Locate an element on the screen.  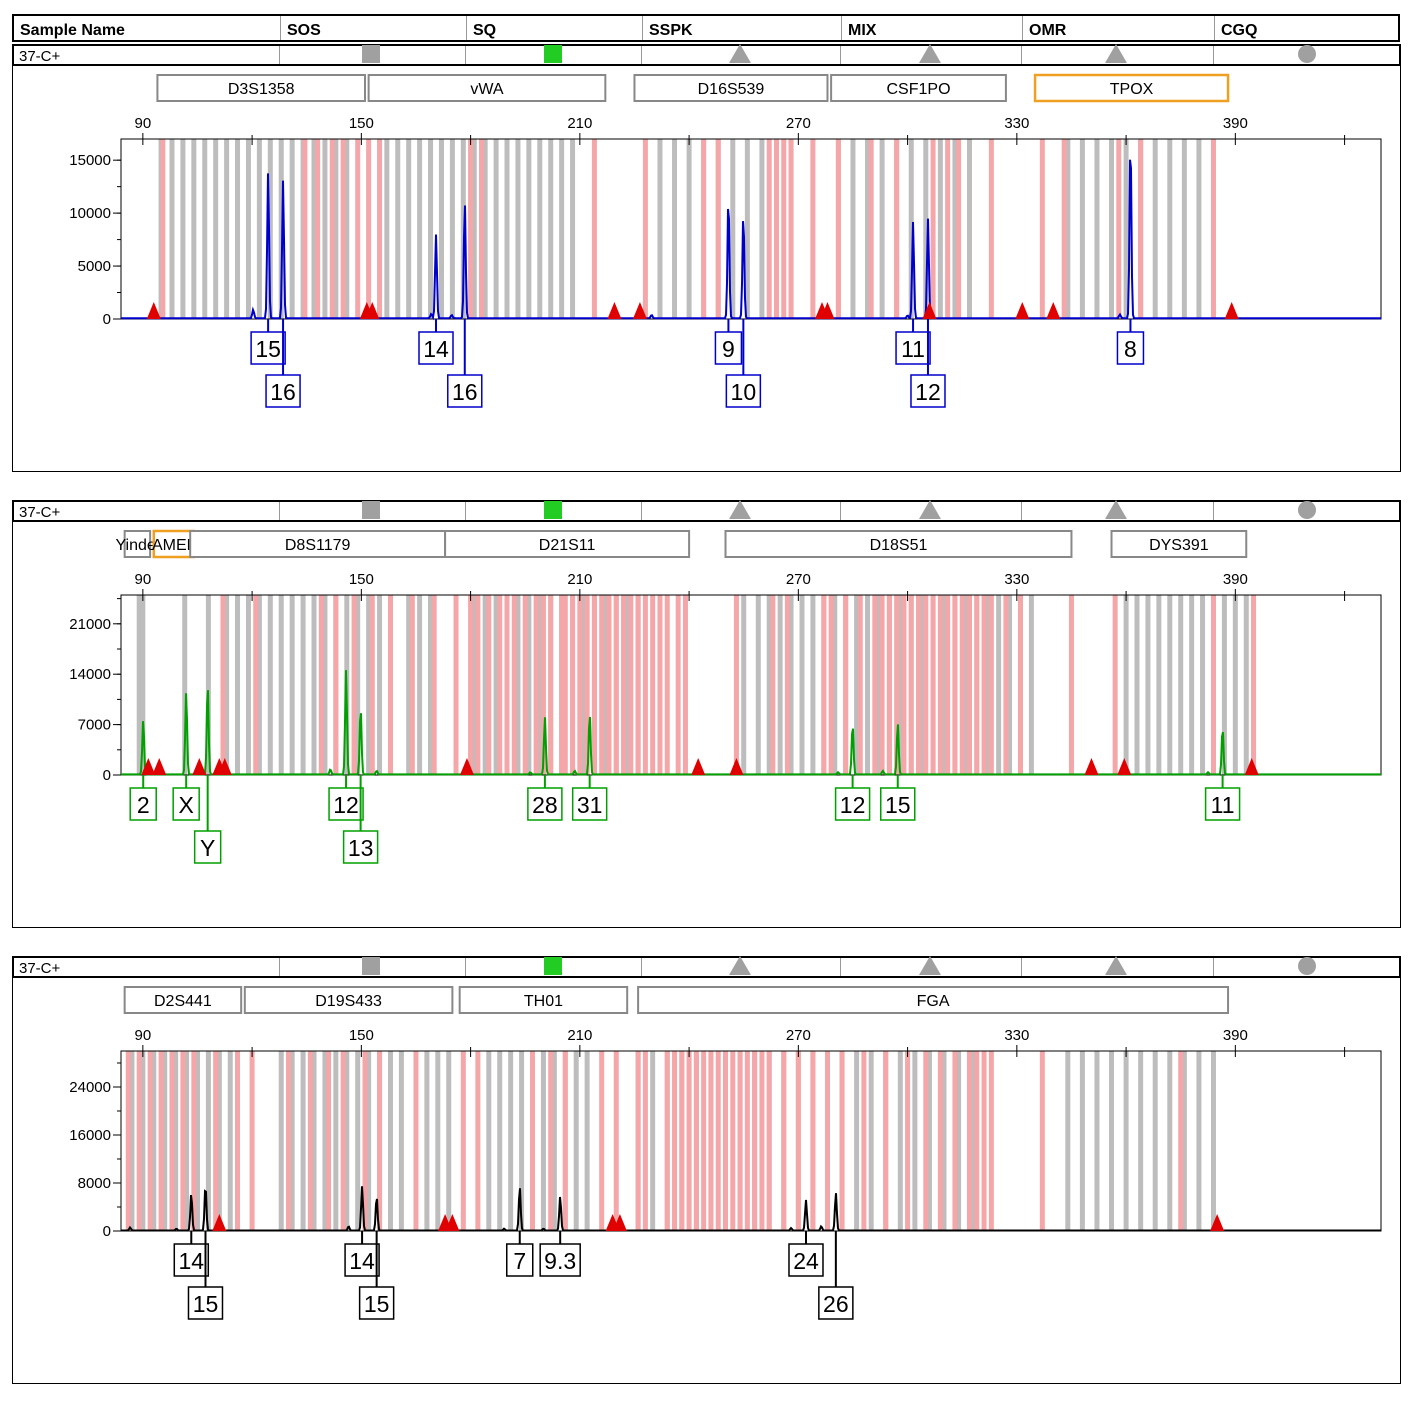
y-tick-label: 15000 is located at coordinates (90, 160).